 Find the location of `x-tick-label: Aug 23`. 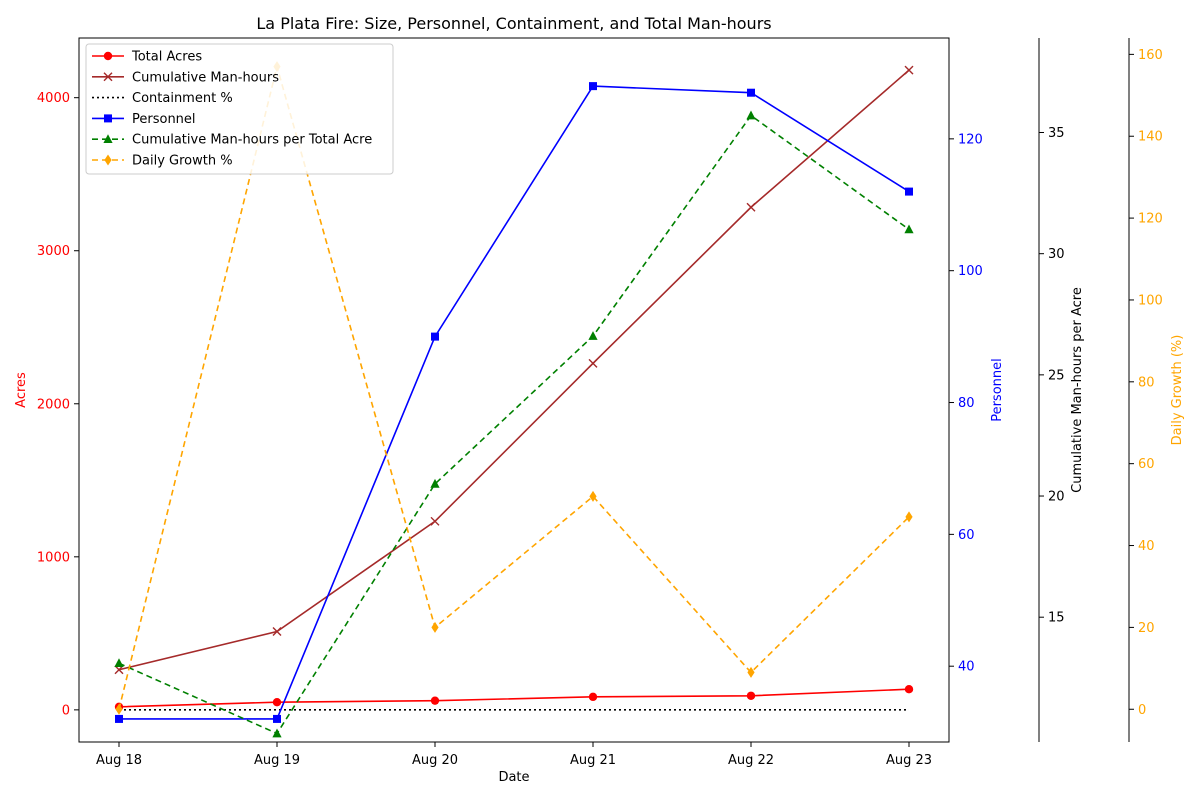

x-tick-label: Aug 23 is located at coordinates (909, 760).